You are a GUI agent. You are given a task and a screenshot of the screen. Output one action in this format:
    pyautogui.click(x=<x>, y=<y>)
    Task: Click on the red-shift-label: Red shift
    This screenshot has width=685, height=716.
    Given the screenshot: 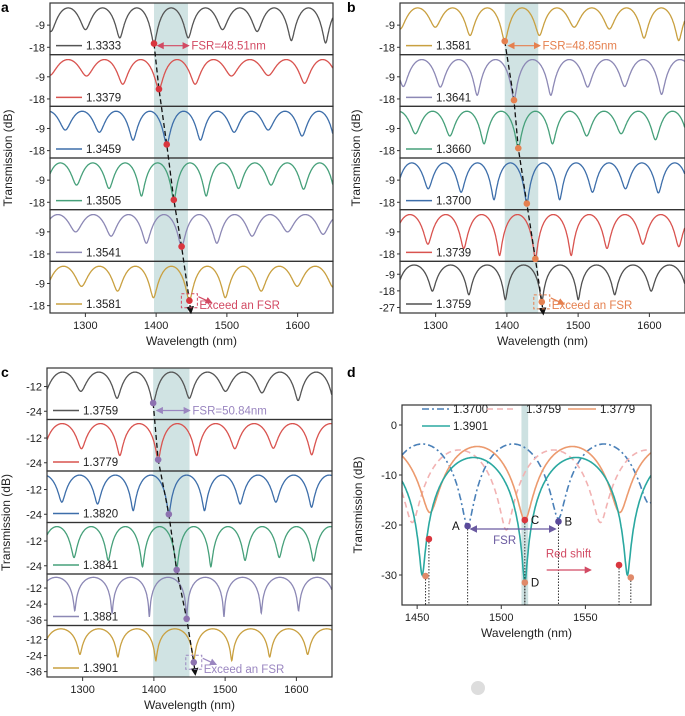 What is the action you would take?
    pyautogui.click(x=569, y=555)
    